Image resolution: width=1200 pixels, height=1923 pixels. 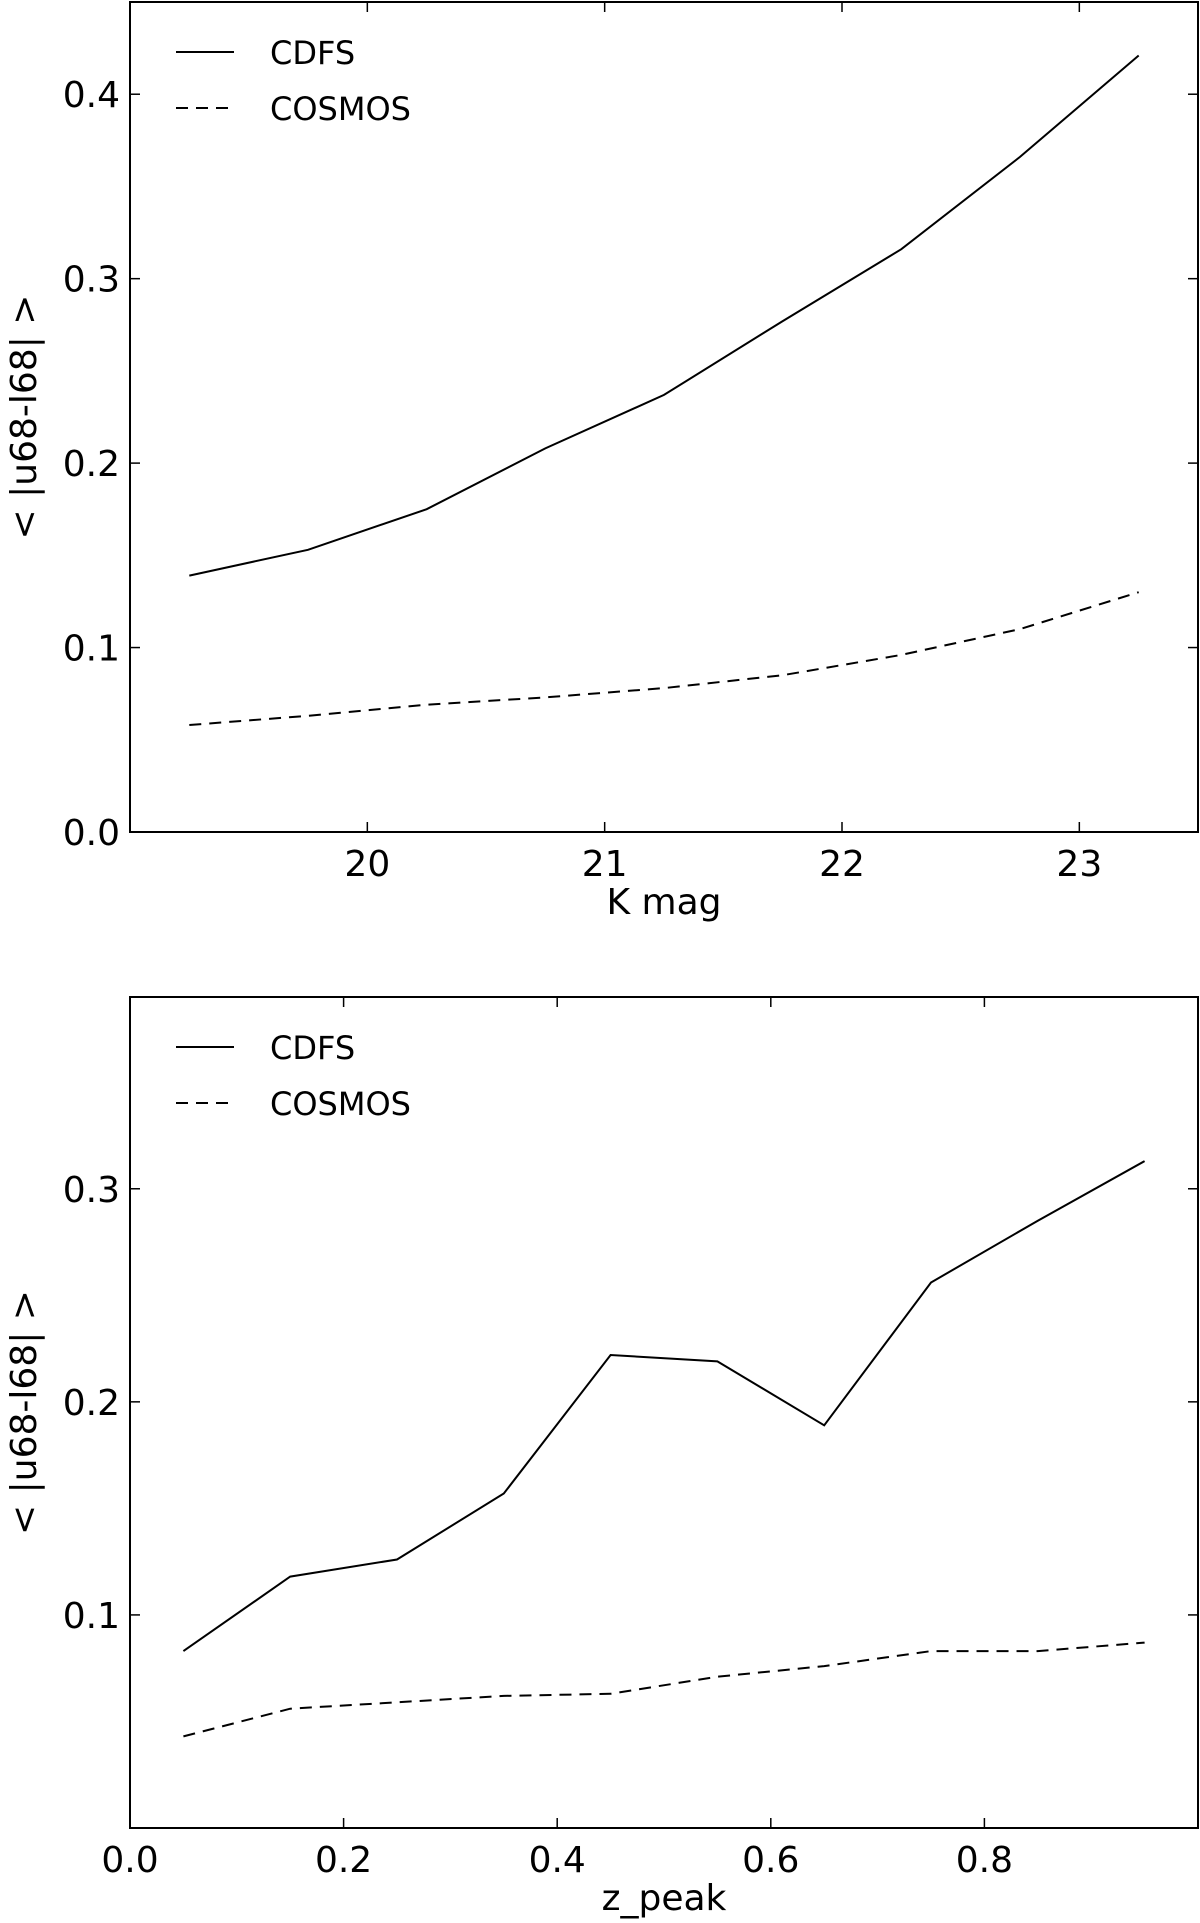 What do you see at coordinates (984, 1860) in the screenshot?
I see `x-tick-label: 0.8` at bounding box center [984, 1860].